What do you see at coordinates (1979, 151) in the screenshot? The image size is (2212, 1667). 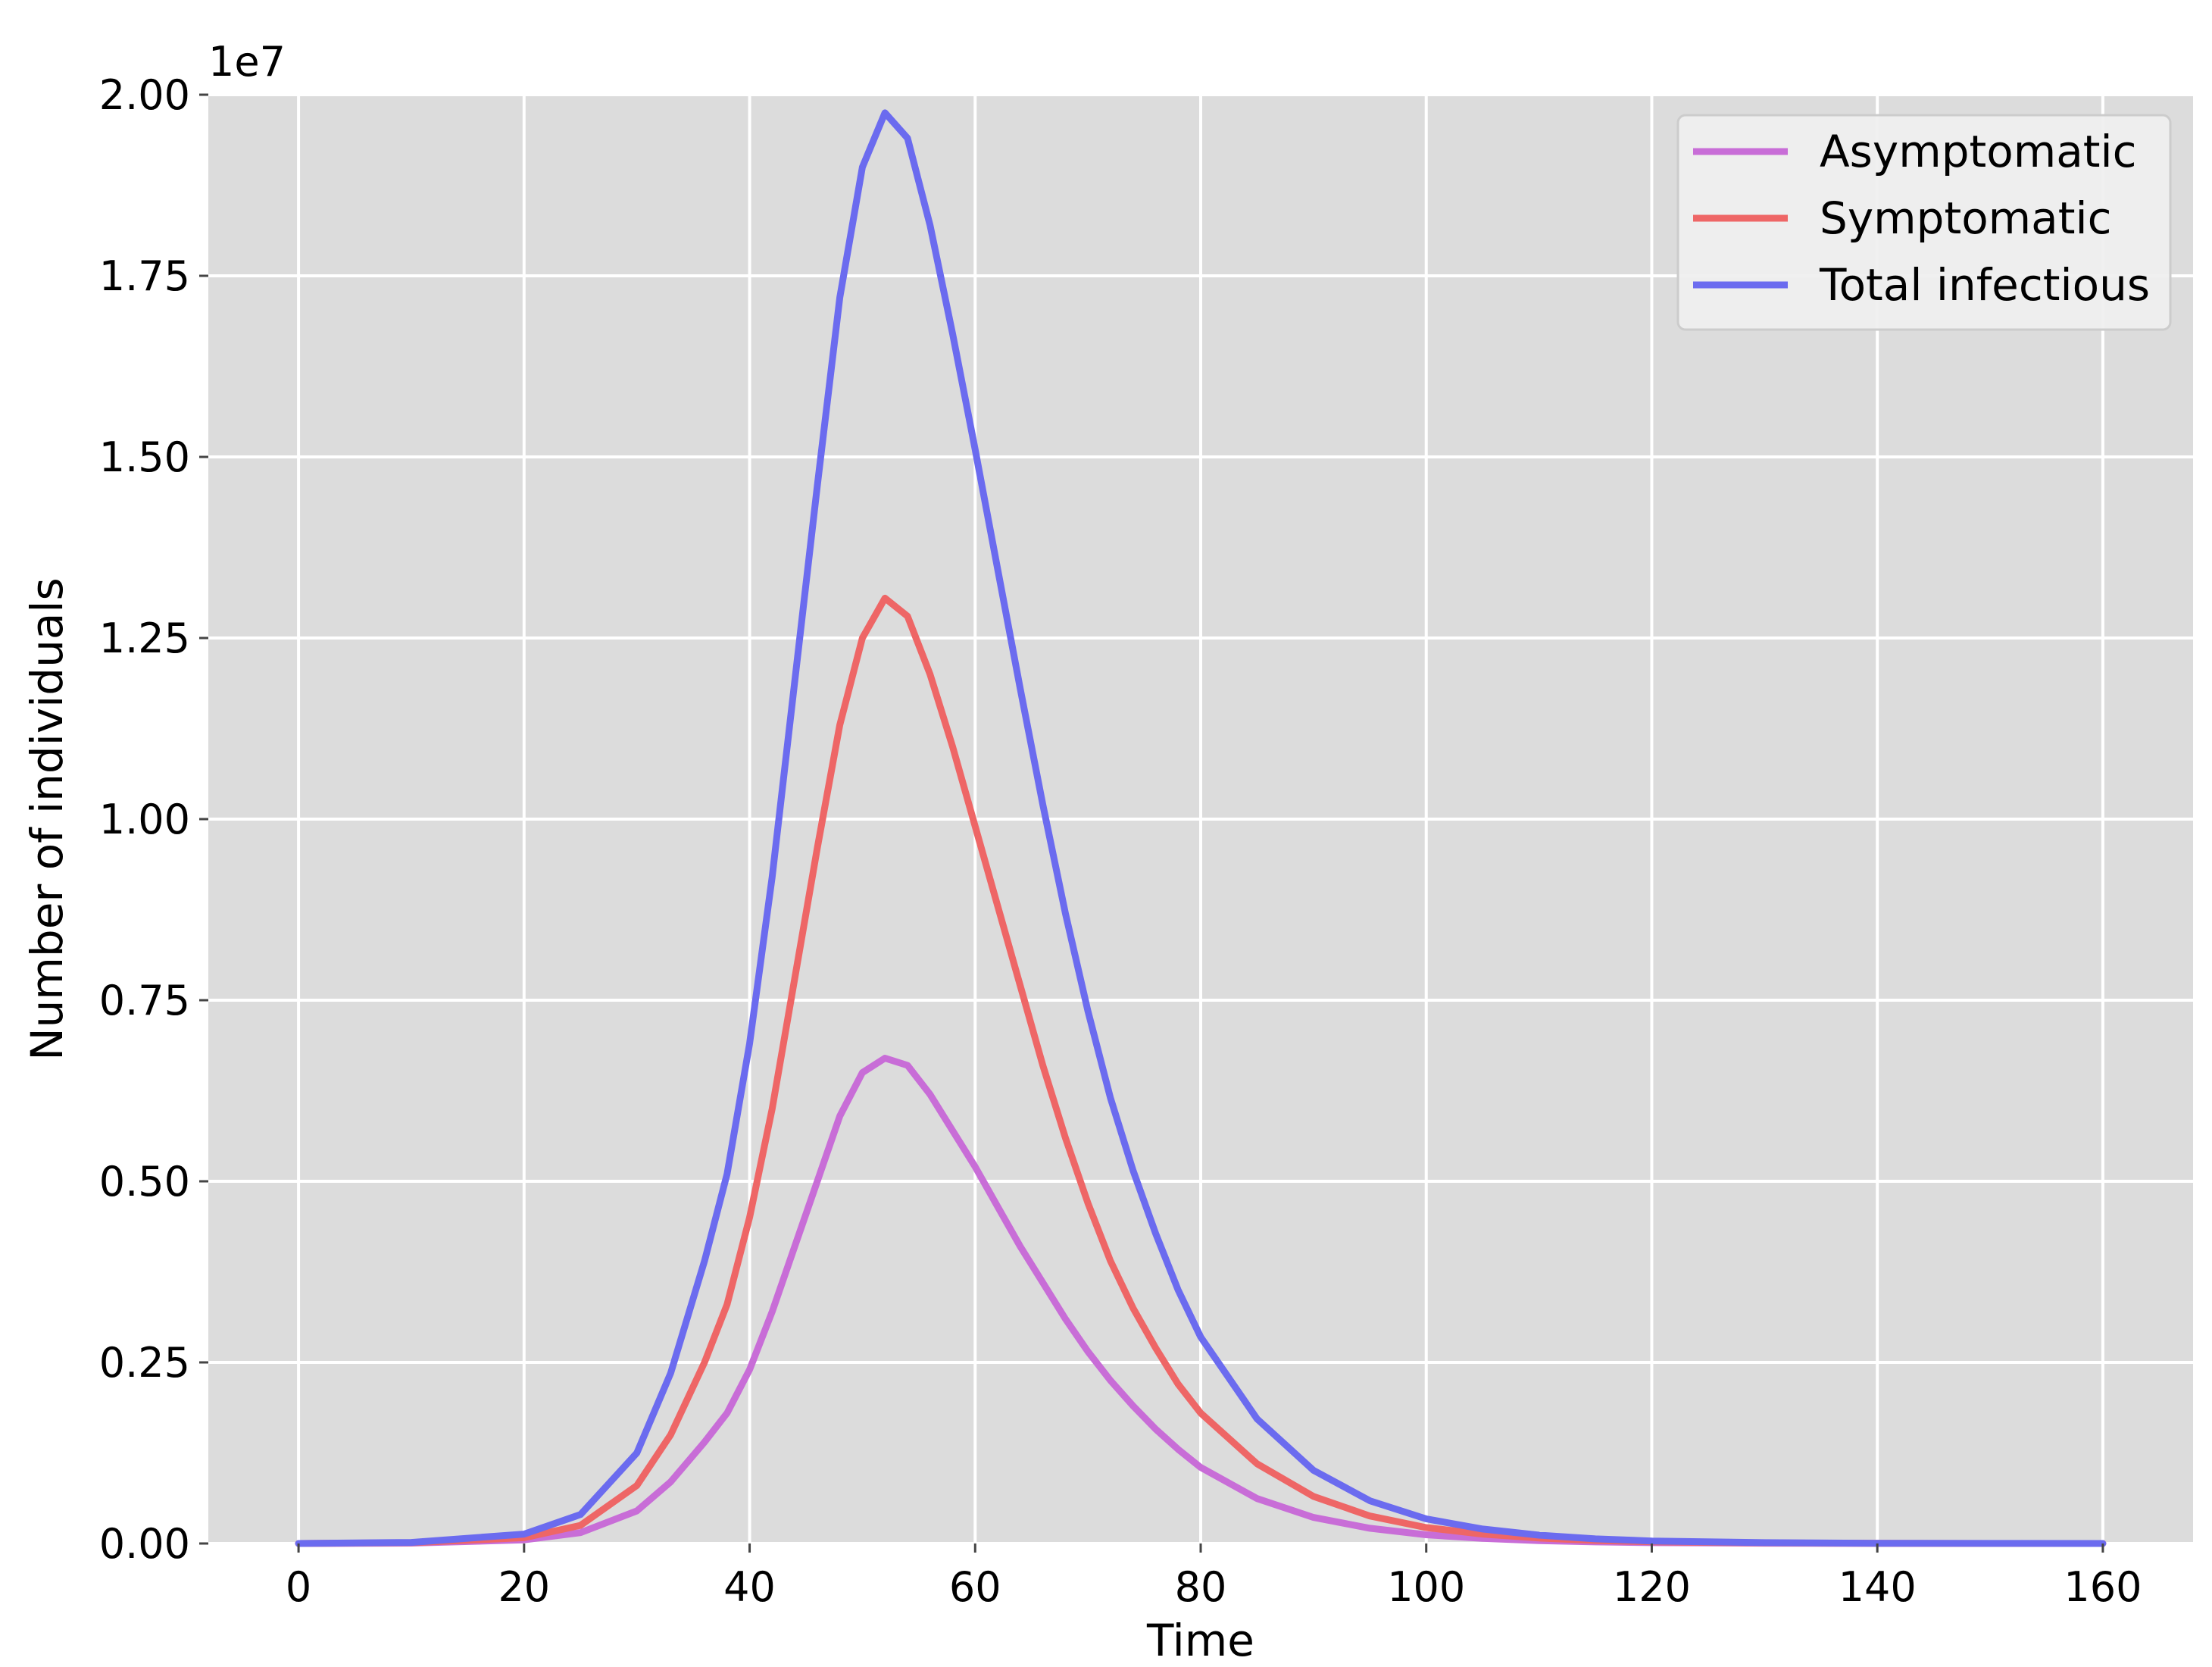 I see `legend-label-asymptomatic: Asymptomatic` at bounding box center [1979, 151].